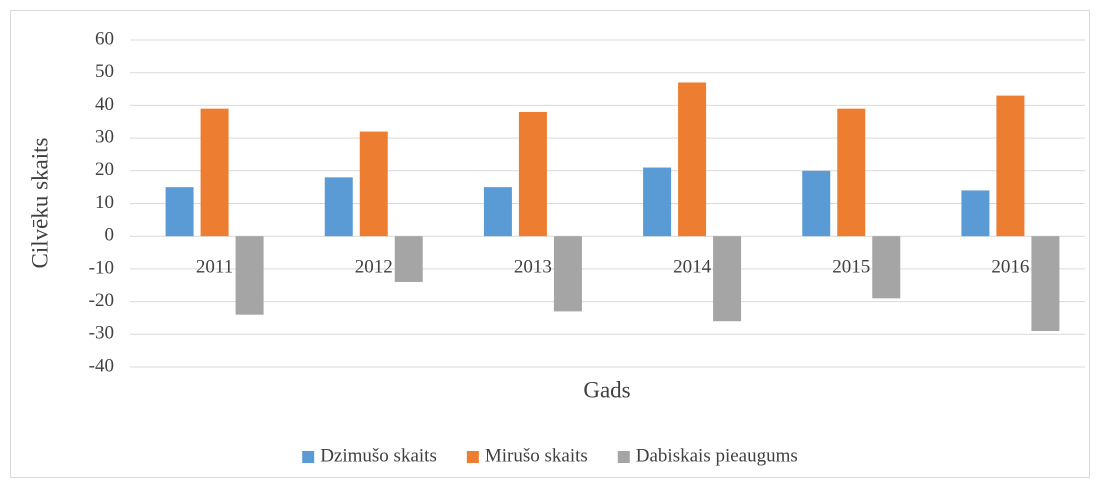  What do you see at coordinates (533, 267) in the screenshot?
I see `x-tick-label: 2013` at bounding box center [533, 267].